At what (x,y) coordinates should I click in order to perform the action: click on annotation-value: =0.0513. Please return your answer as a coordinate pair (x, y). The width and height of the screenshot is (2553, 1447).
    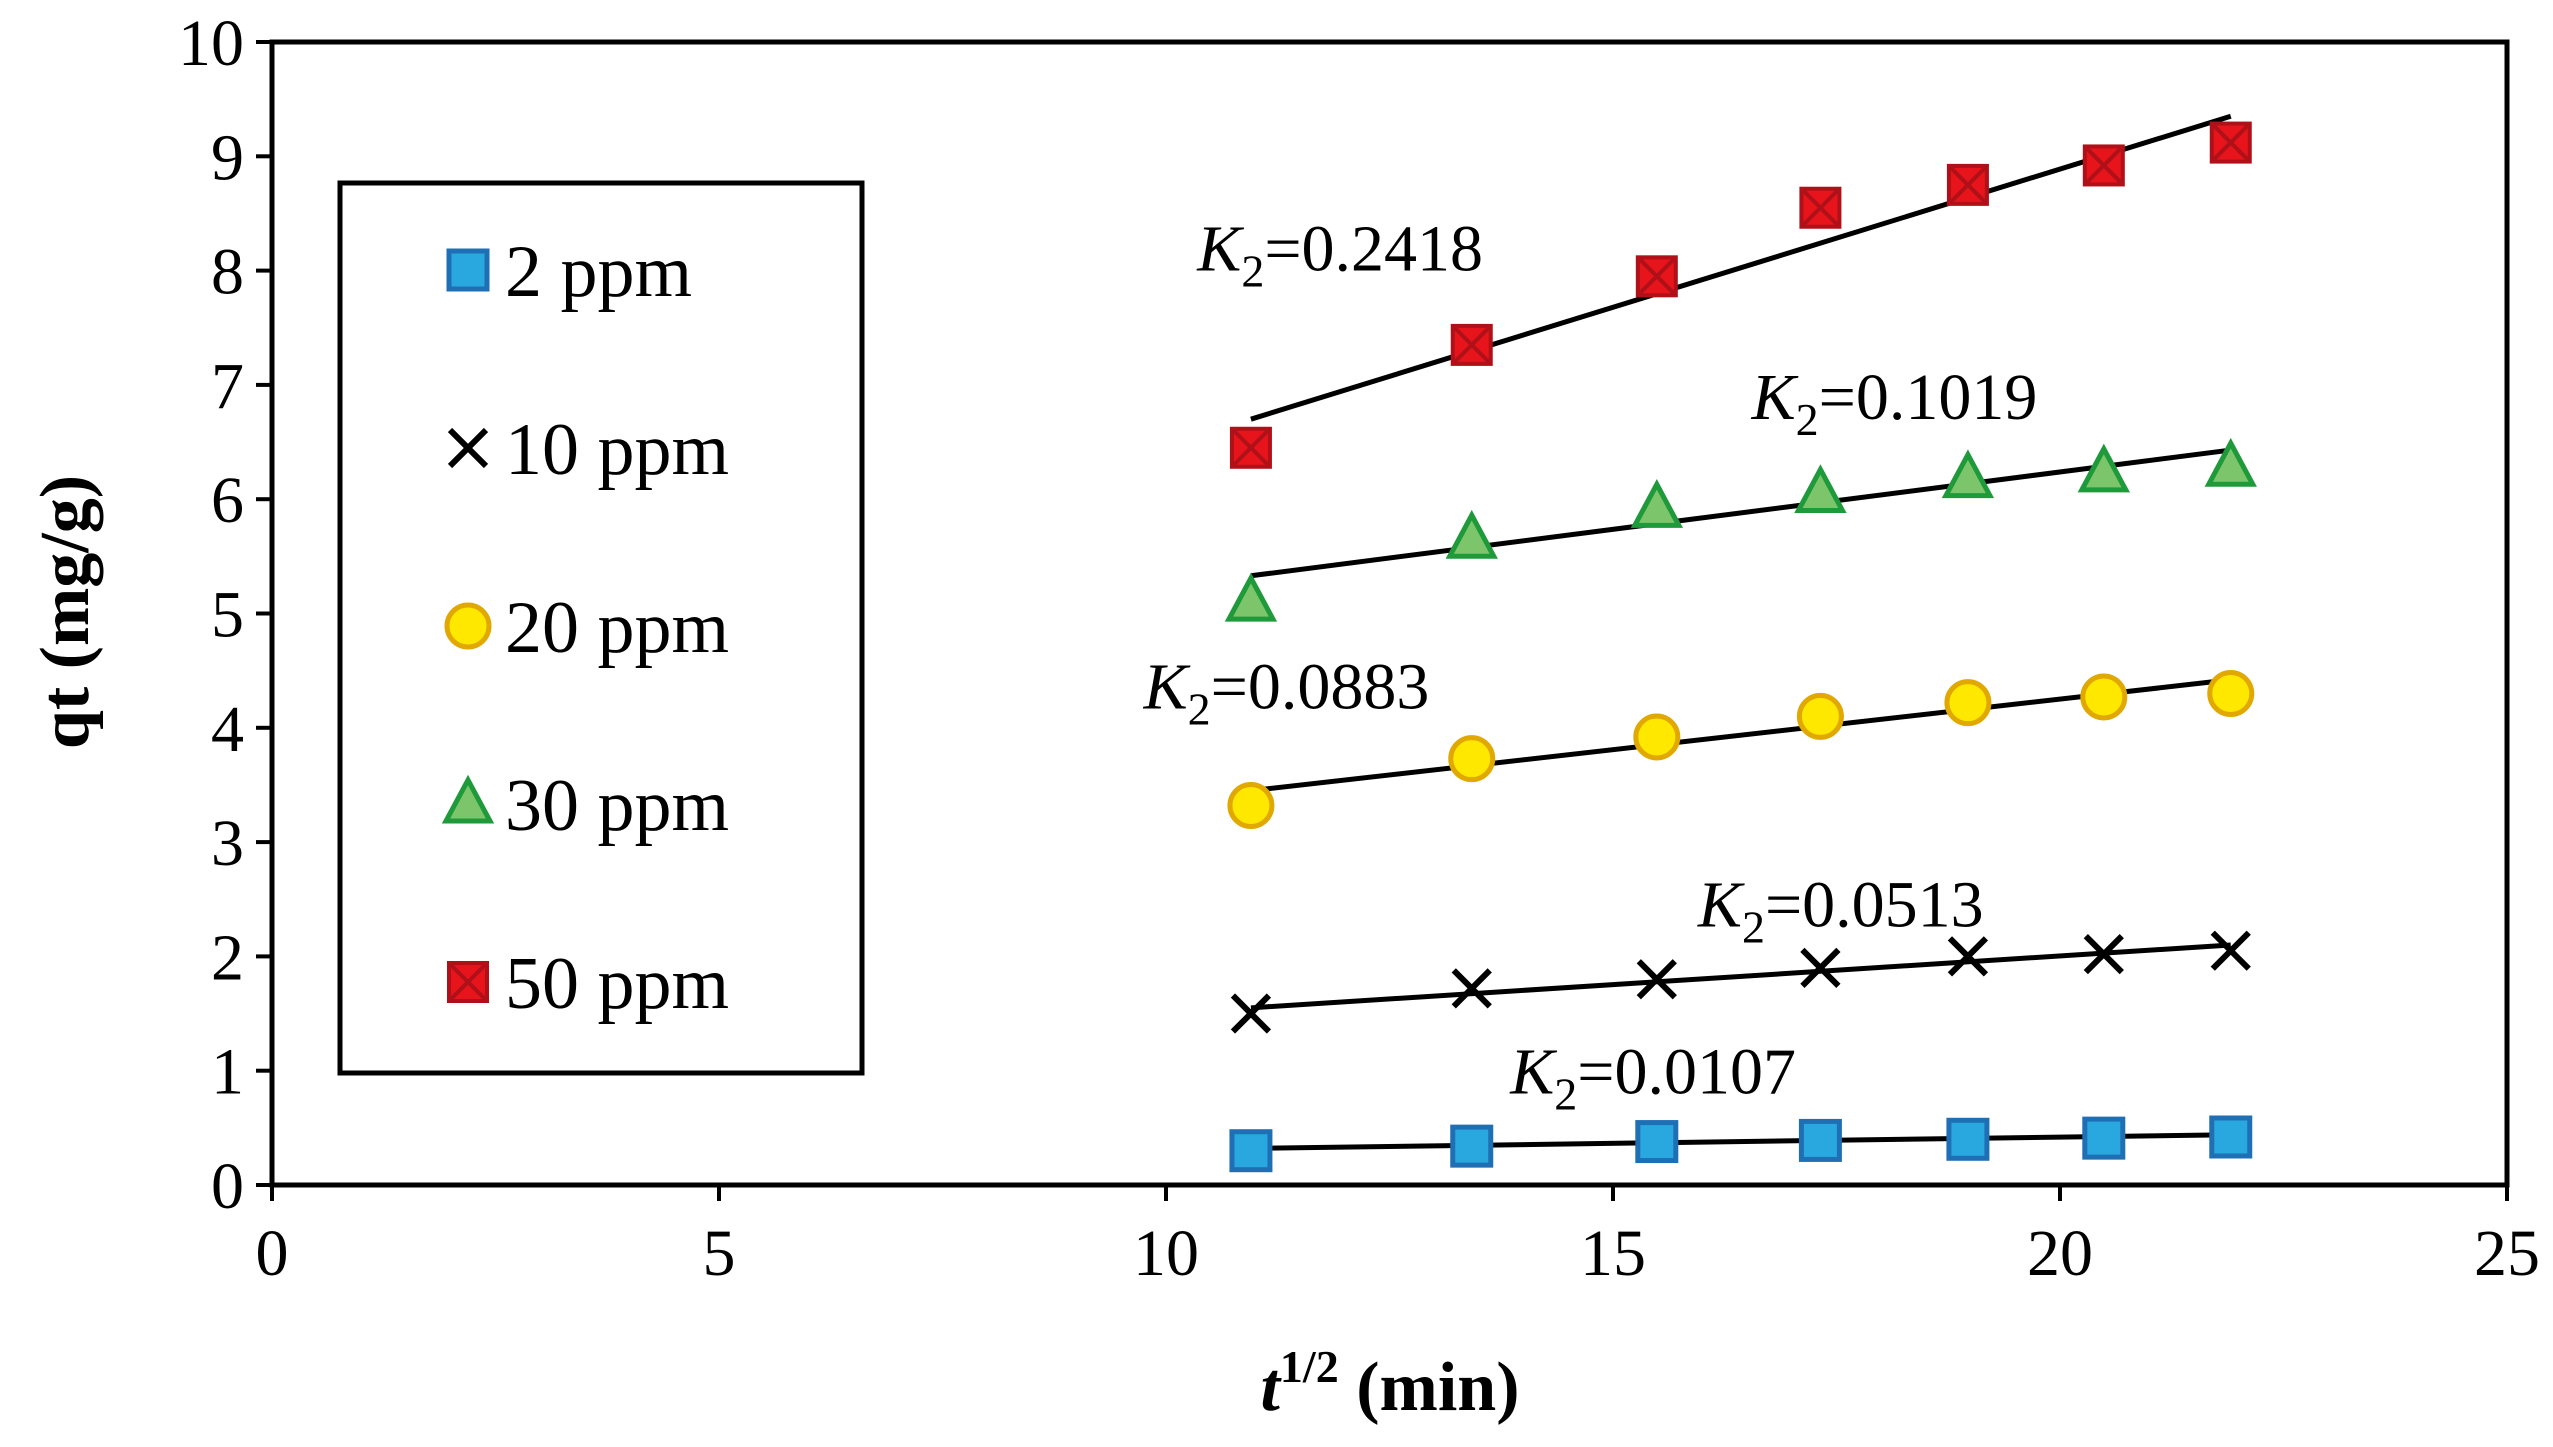
    Looking at the image, I should click on (1874, 905).